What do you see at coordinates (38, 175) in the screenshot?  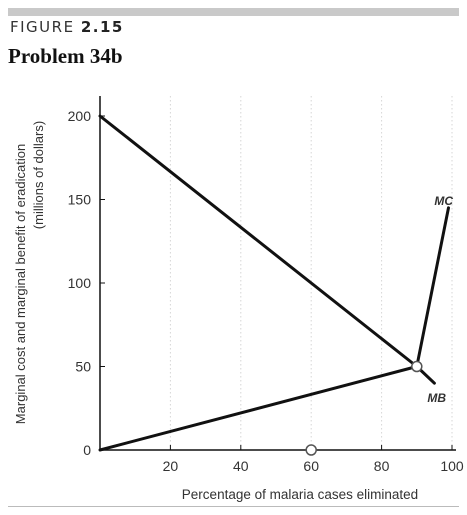 I see `y-axis-label-line2: (millions of dollars)` at bounding box center [38, 175].